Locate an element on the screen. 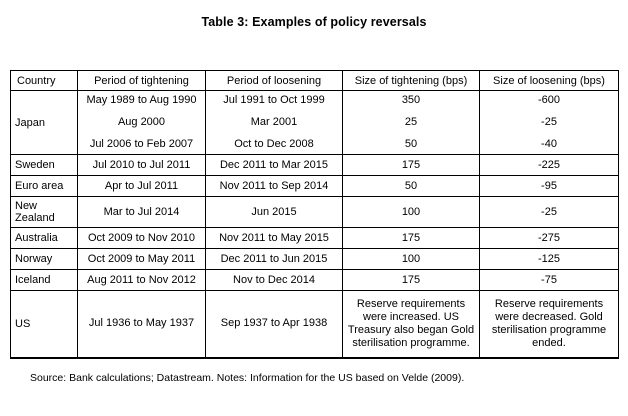 The width and height of the screenshot is (628, 416). cell-line: Jul 2006 to Feb 2007 is located at coordinates (141, 144).